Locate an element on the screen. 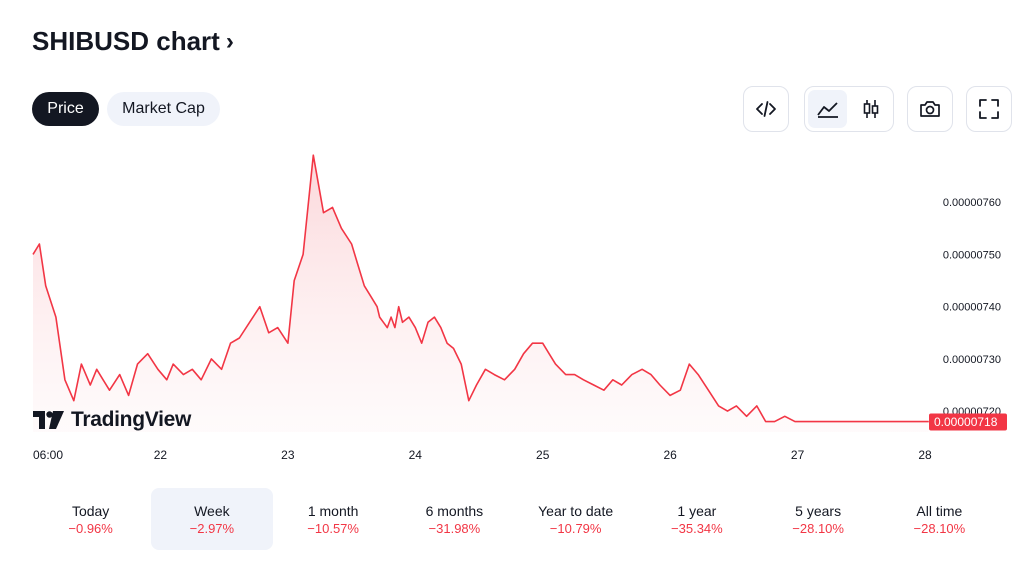 The image size is (1024, 576). x-tick-label: 27 is located at coordinates (798, 455).